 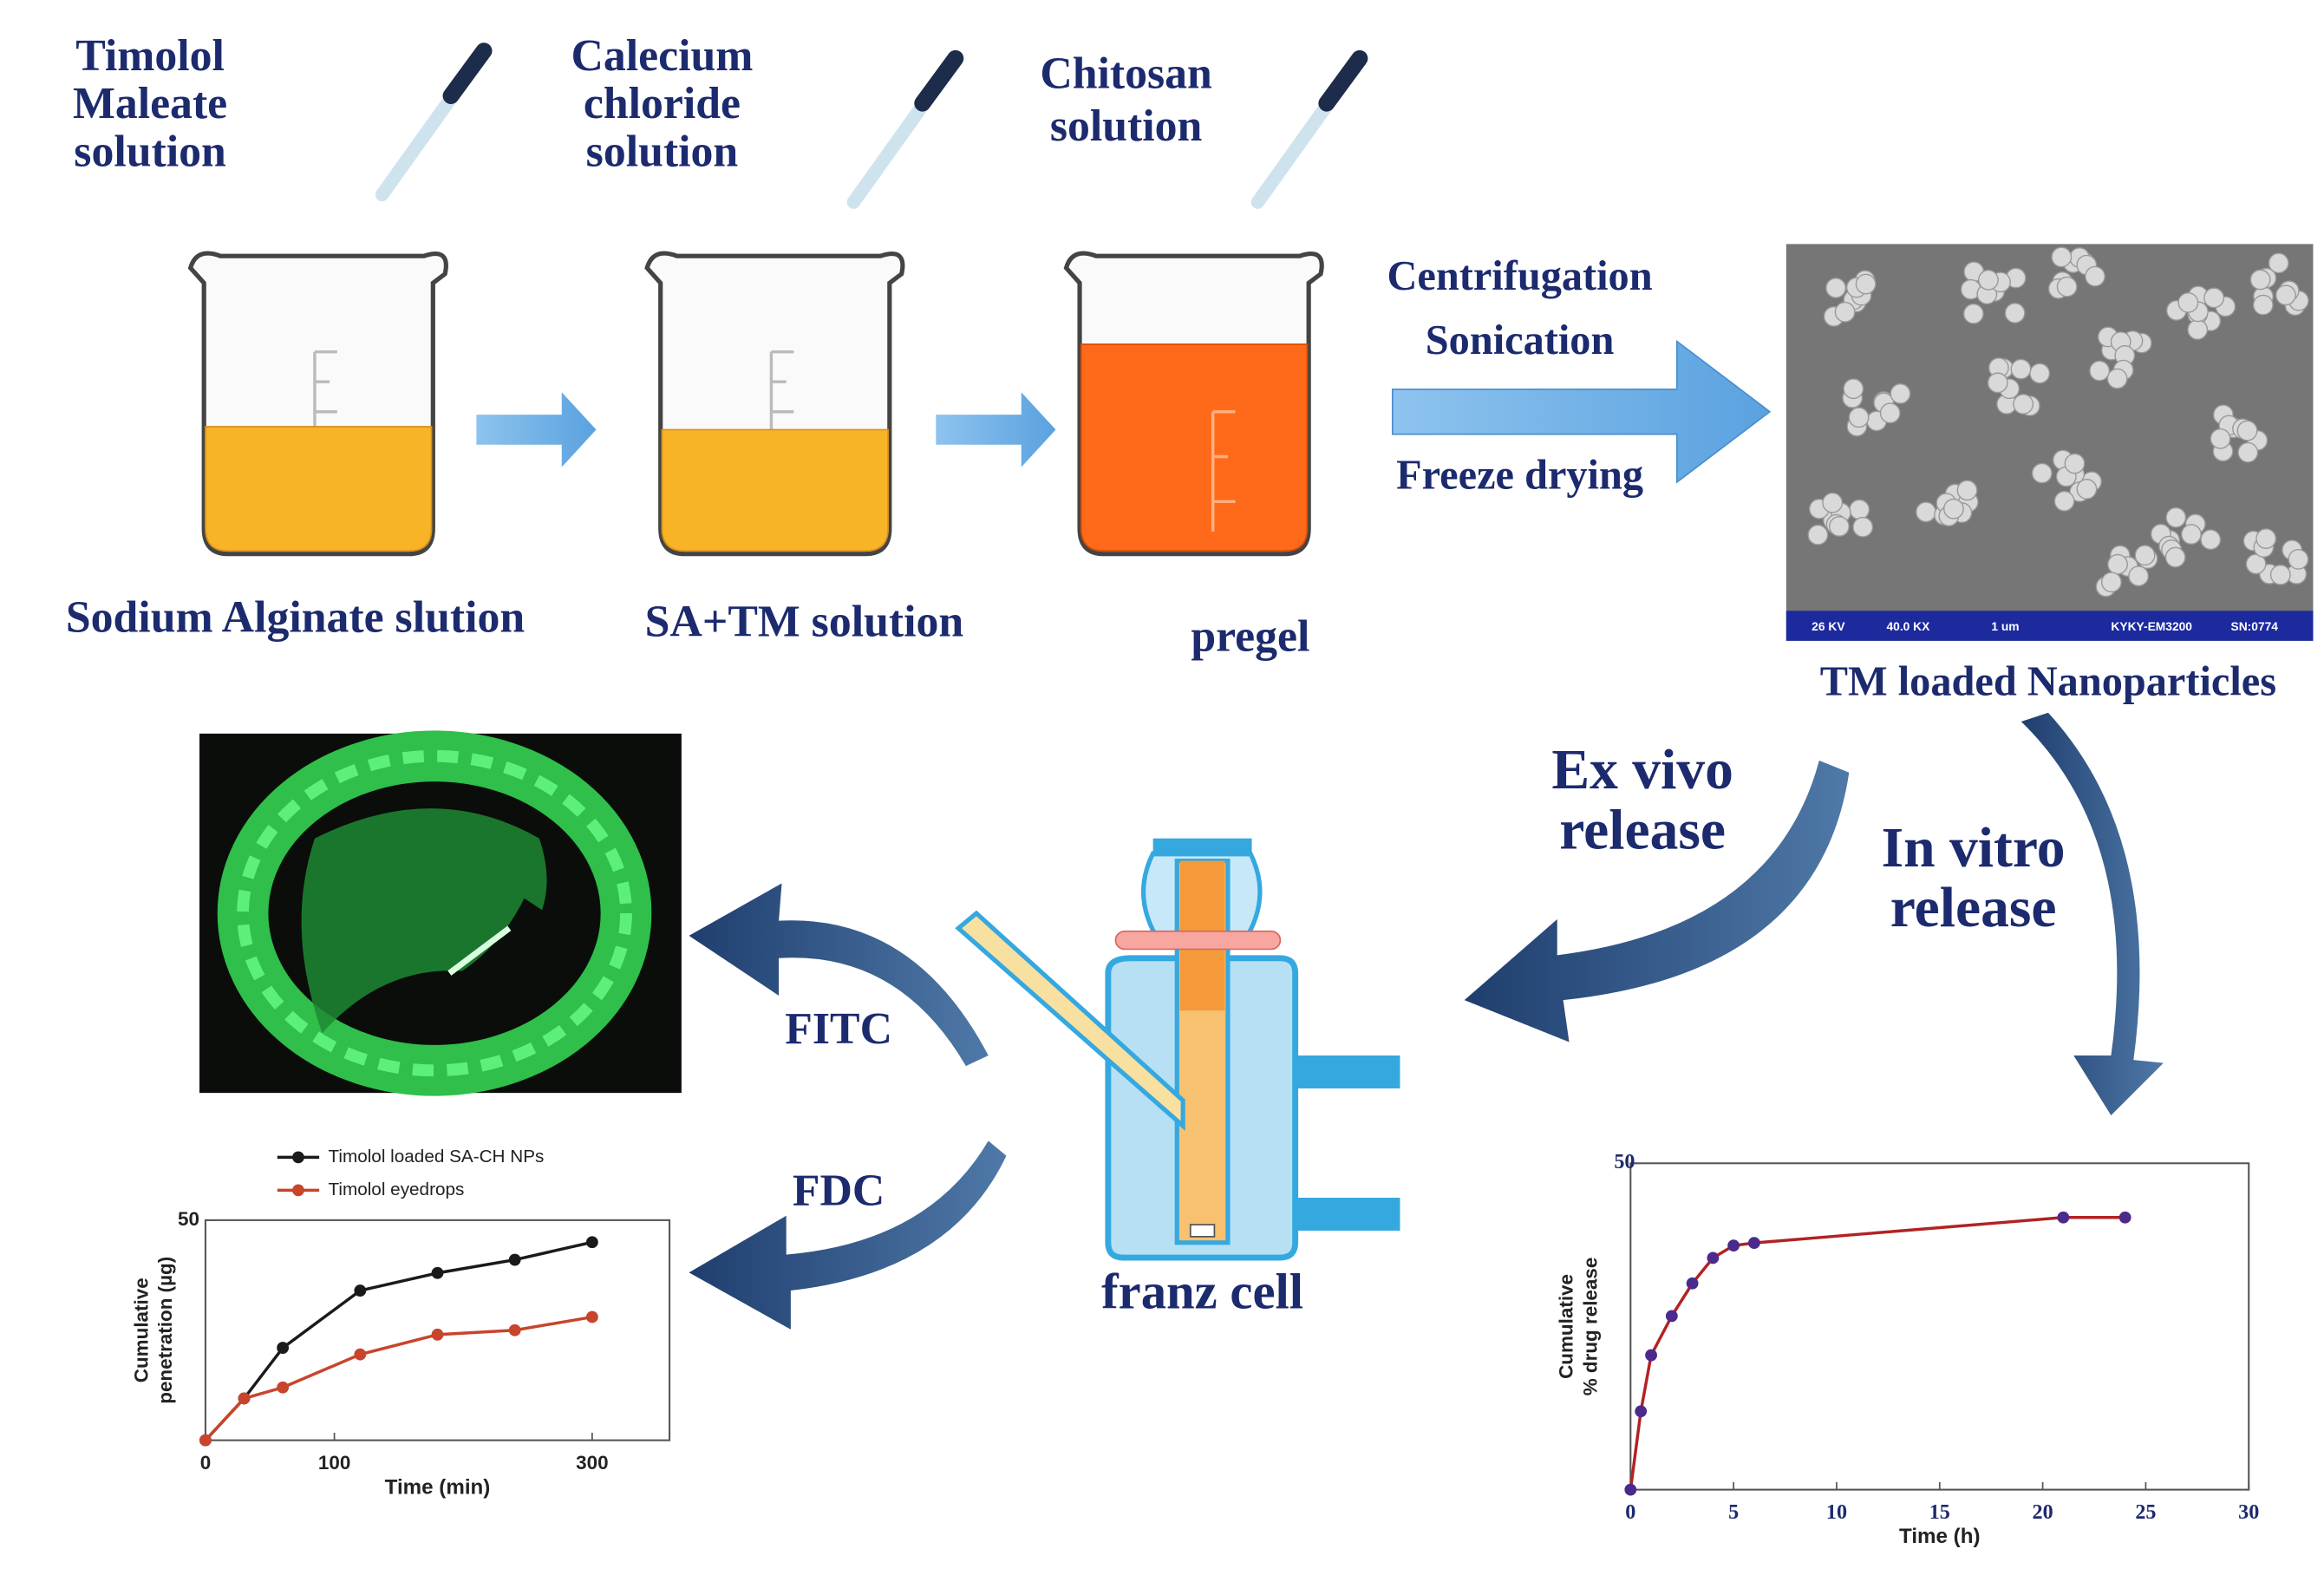 What do you see at coordinates (1642, 830) in the screenshot?
I see `release-label: release` at bounding box center [1642, 830].